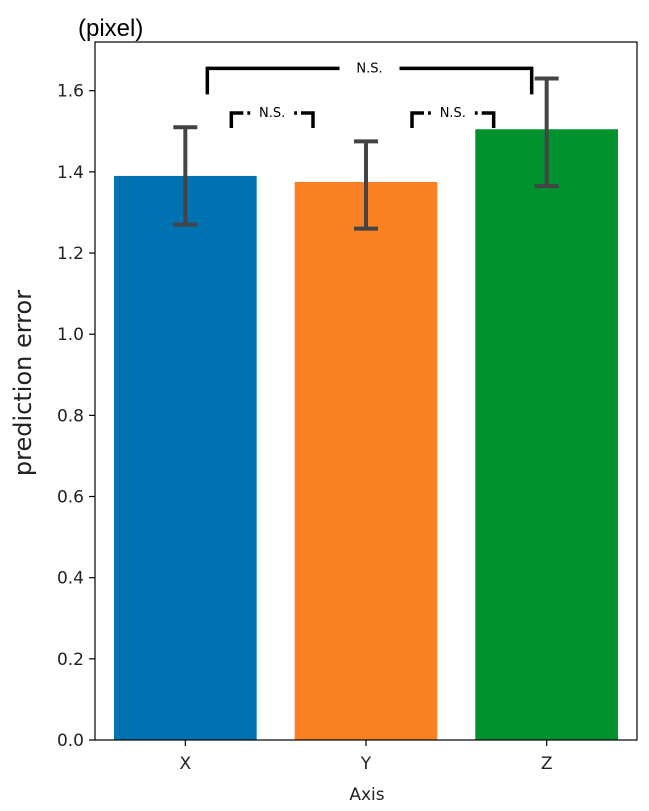  Describe the element at coordinates (70, 416) in the screenshot. I see `y-tick-label: 0.8` at that location.